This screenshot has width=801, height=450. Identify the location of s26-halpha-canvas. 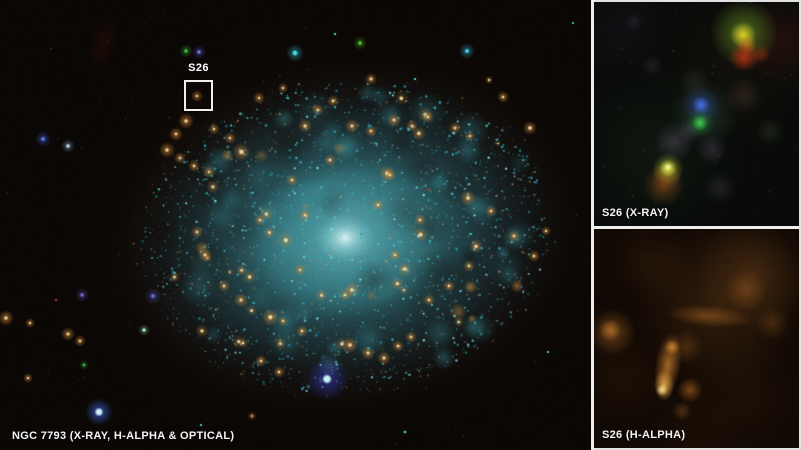
(696, 338).